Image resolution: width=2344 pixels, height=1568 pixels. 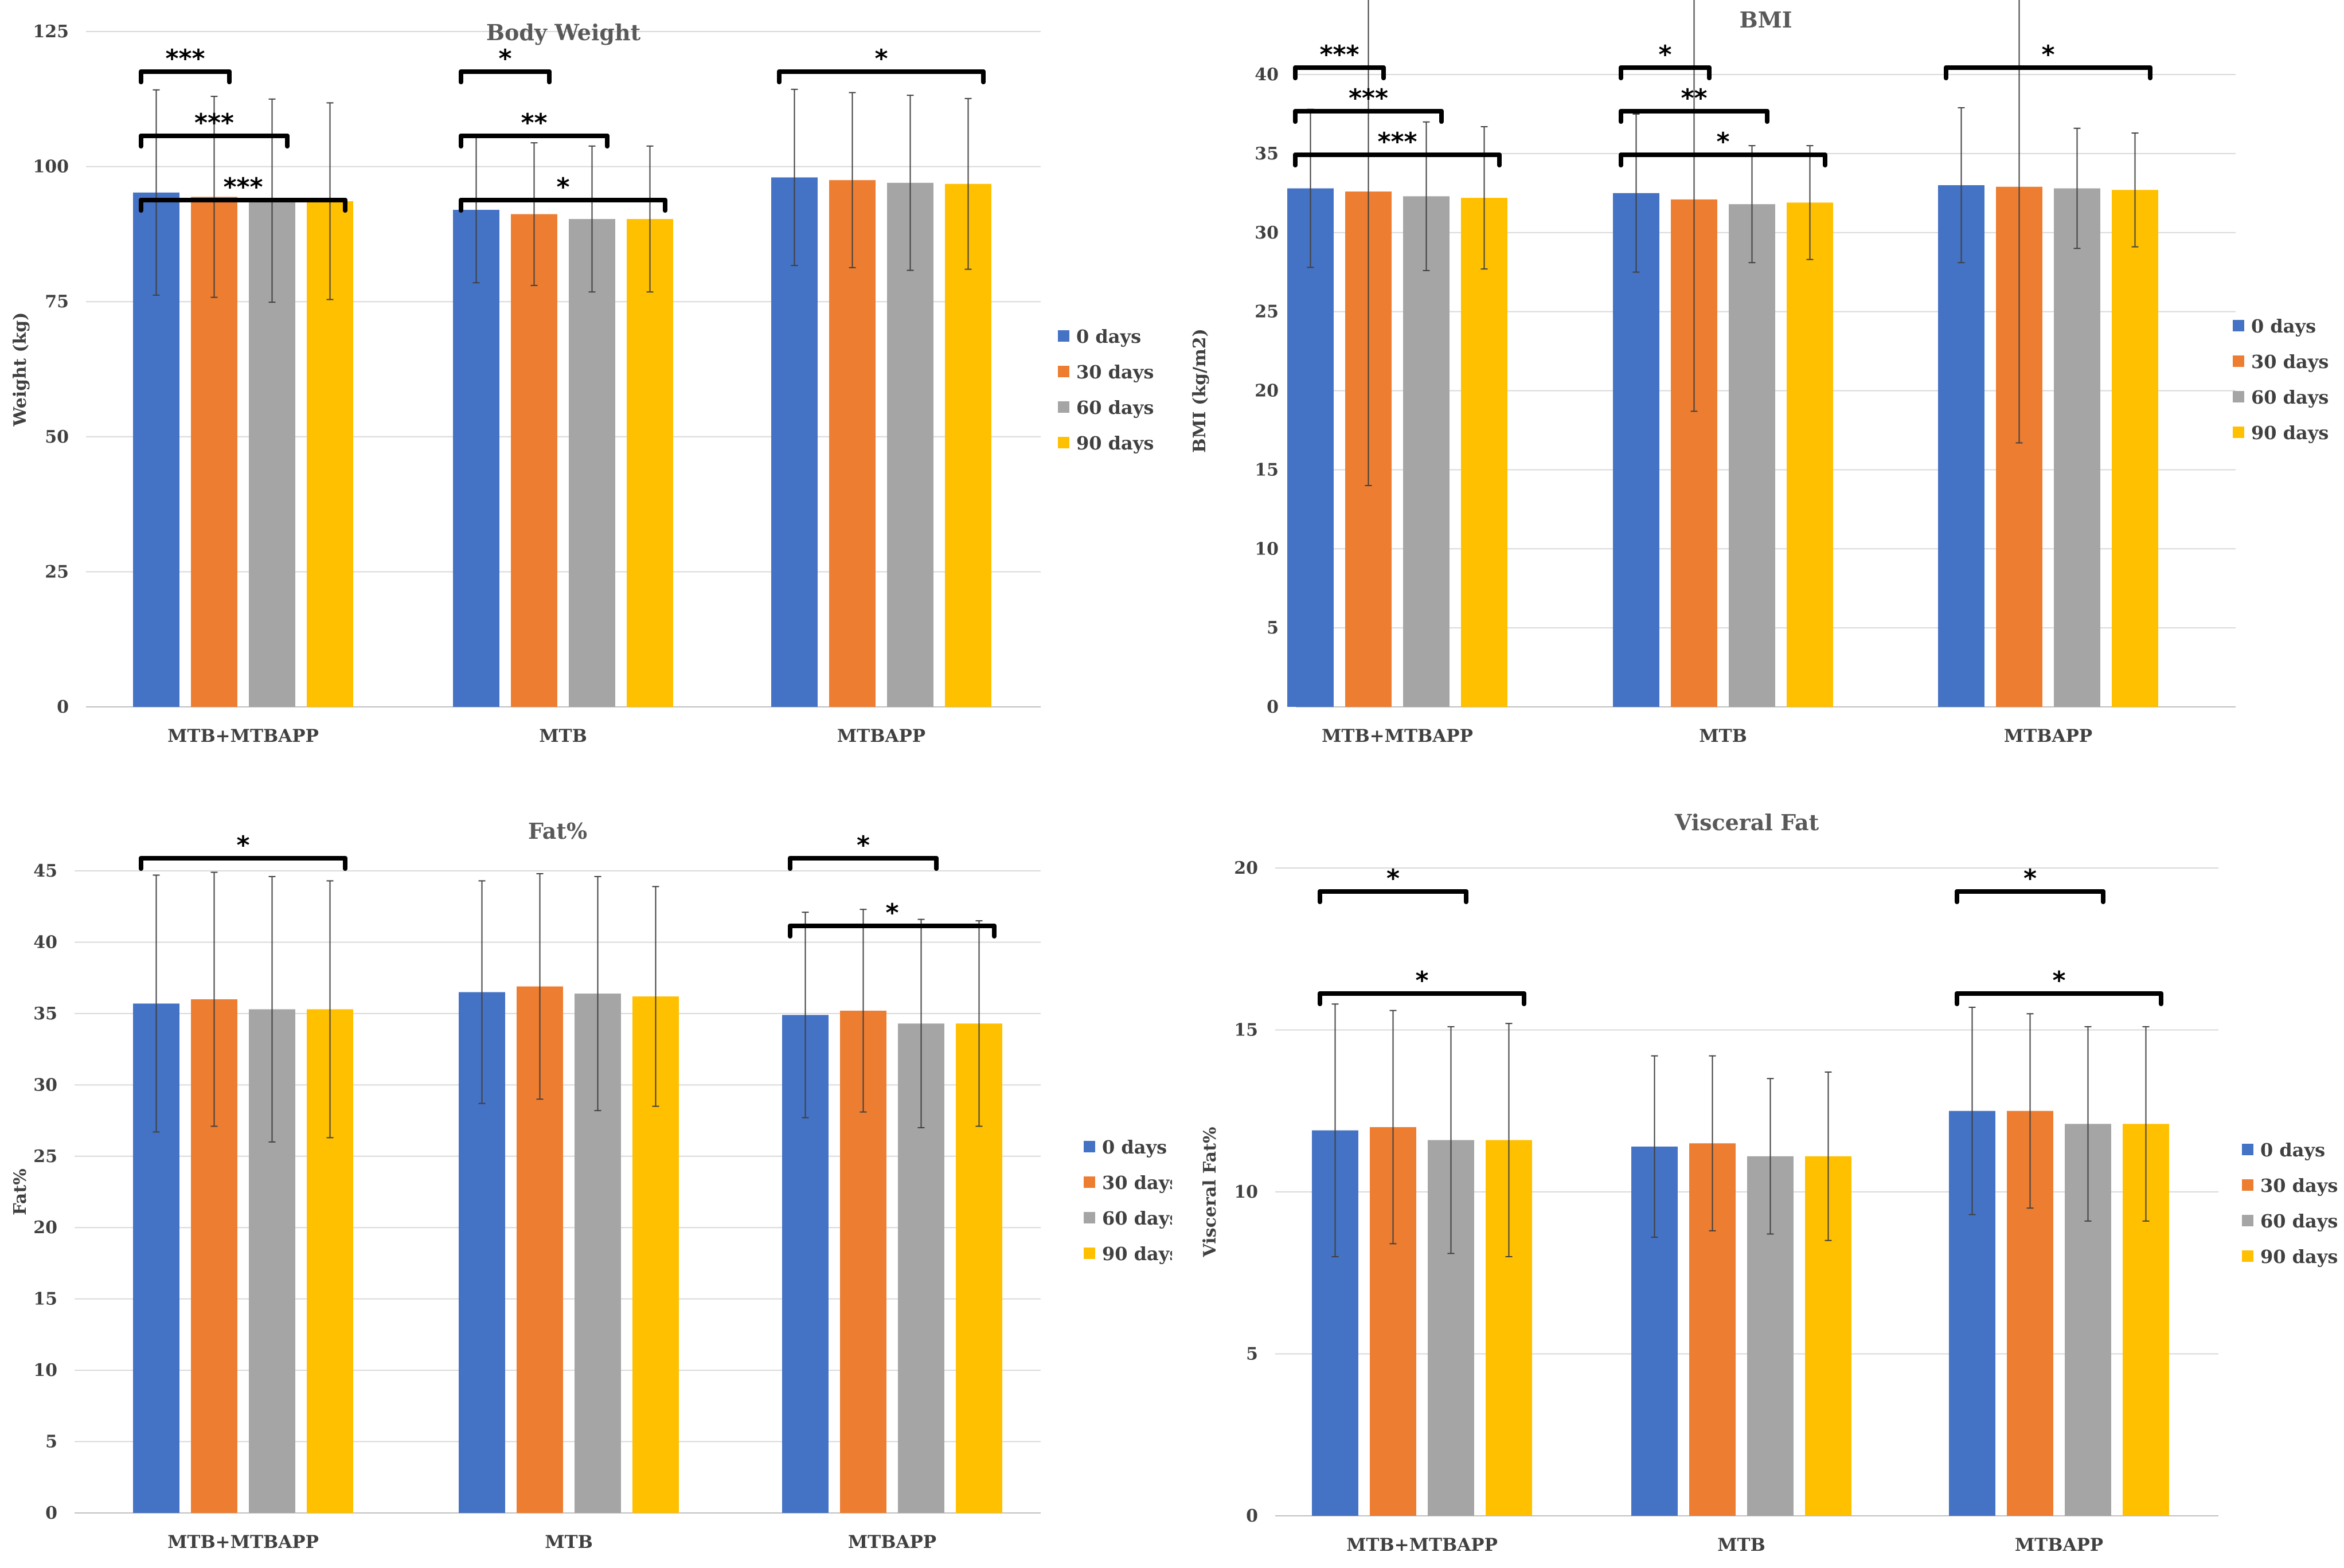 I want to click on body-weight-category-label: MTB, so click(x=563, y=736).